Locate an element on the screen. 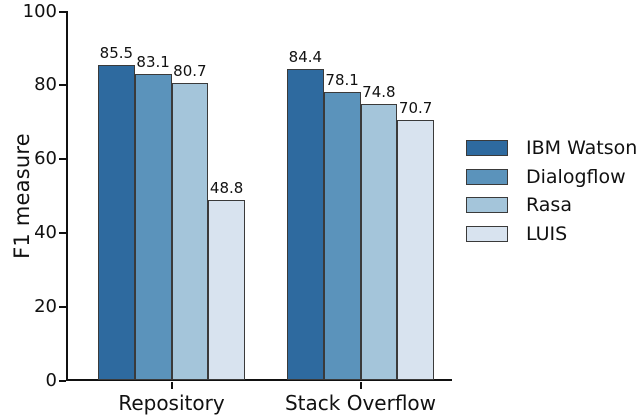  legend-item-rasa: Rasa is located at coordinates (519, 205).